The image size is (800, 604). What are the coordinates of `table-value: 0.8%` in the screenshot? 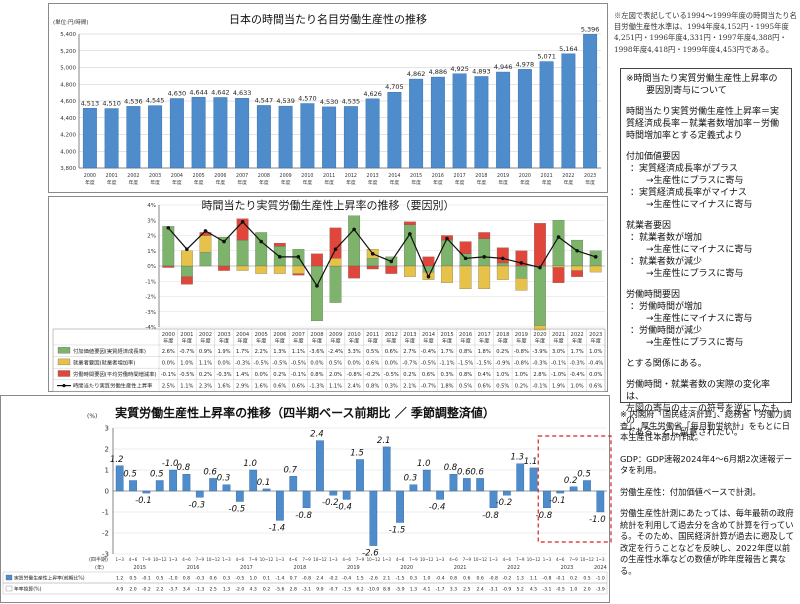 It's located at (316, 375).